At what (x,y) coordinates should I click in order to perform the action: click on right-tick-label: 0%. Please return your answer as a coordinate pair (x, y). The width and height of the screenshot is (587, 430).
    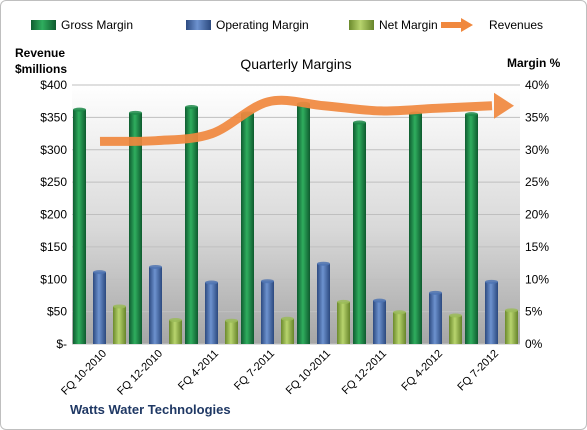
    Looking at the image, I should click on (534, 344).